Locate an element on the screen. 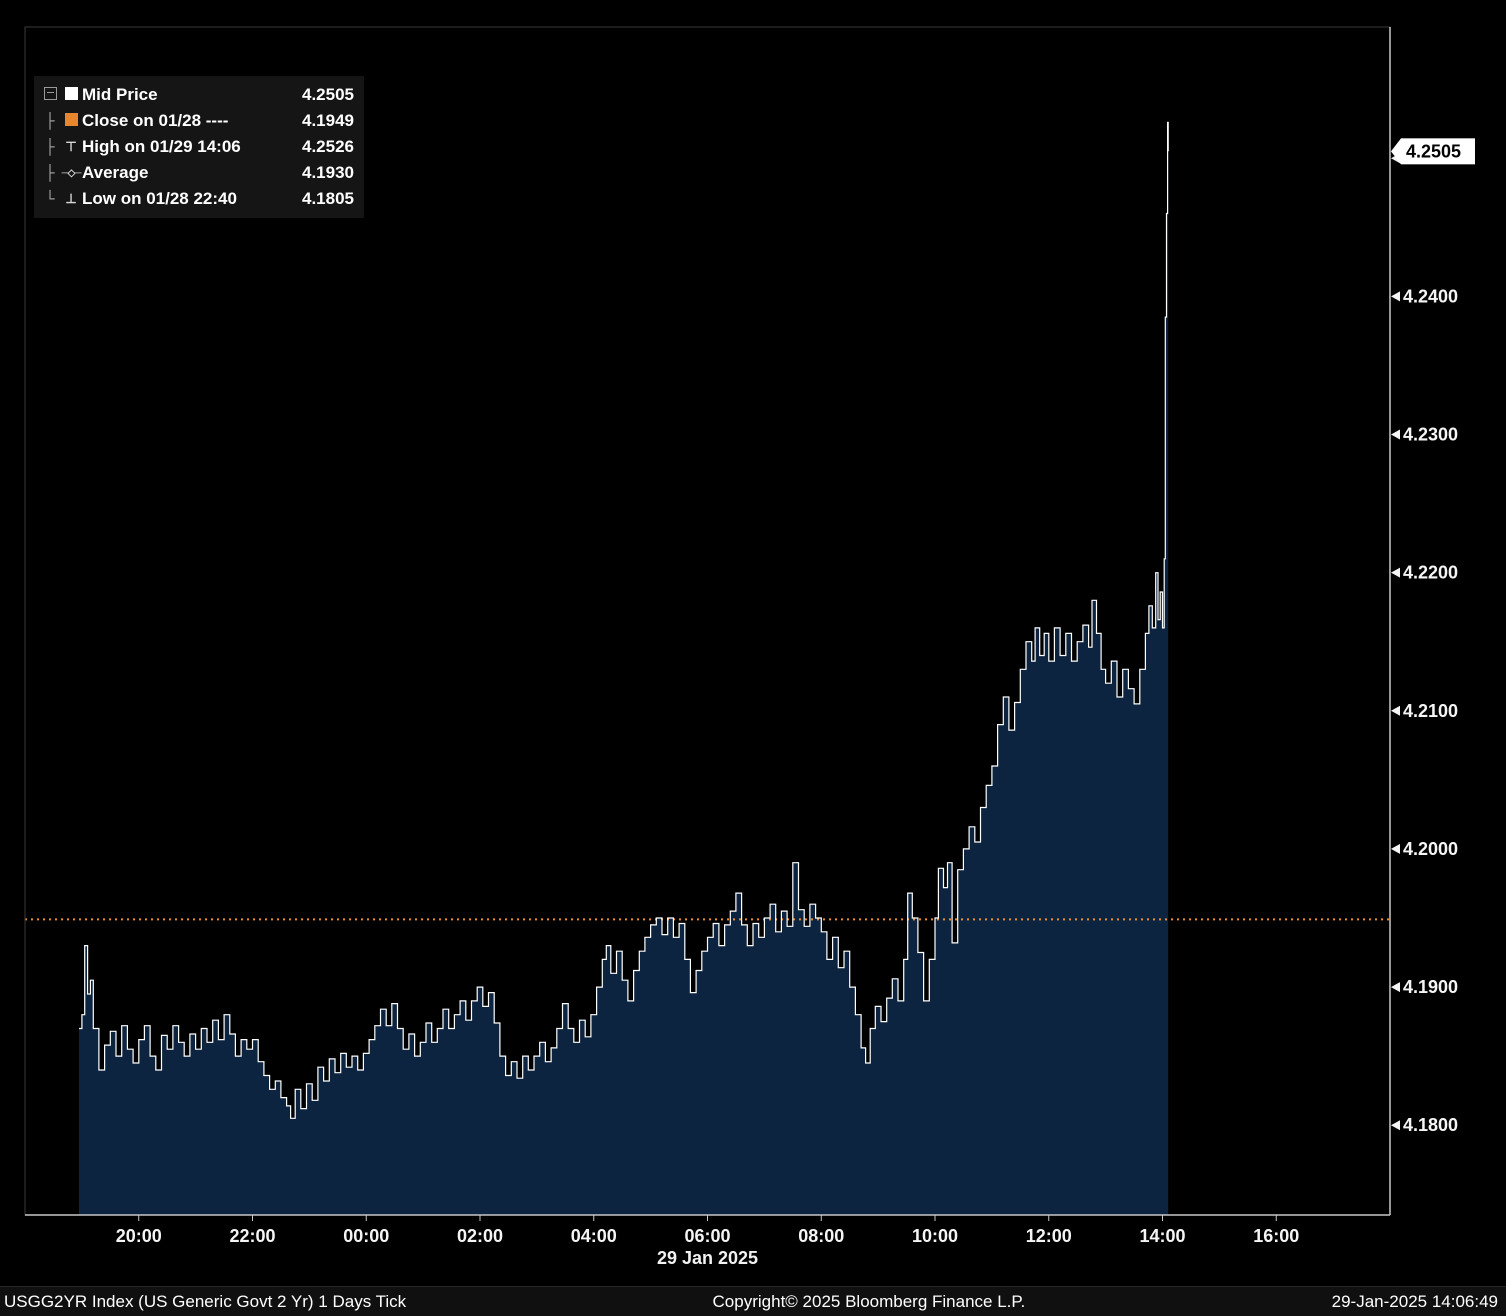  y-axis-tick-label: 4.1900 is located at coordinates (1430, 987).